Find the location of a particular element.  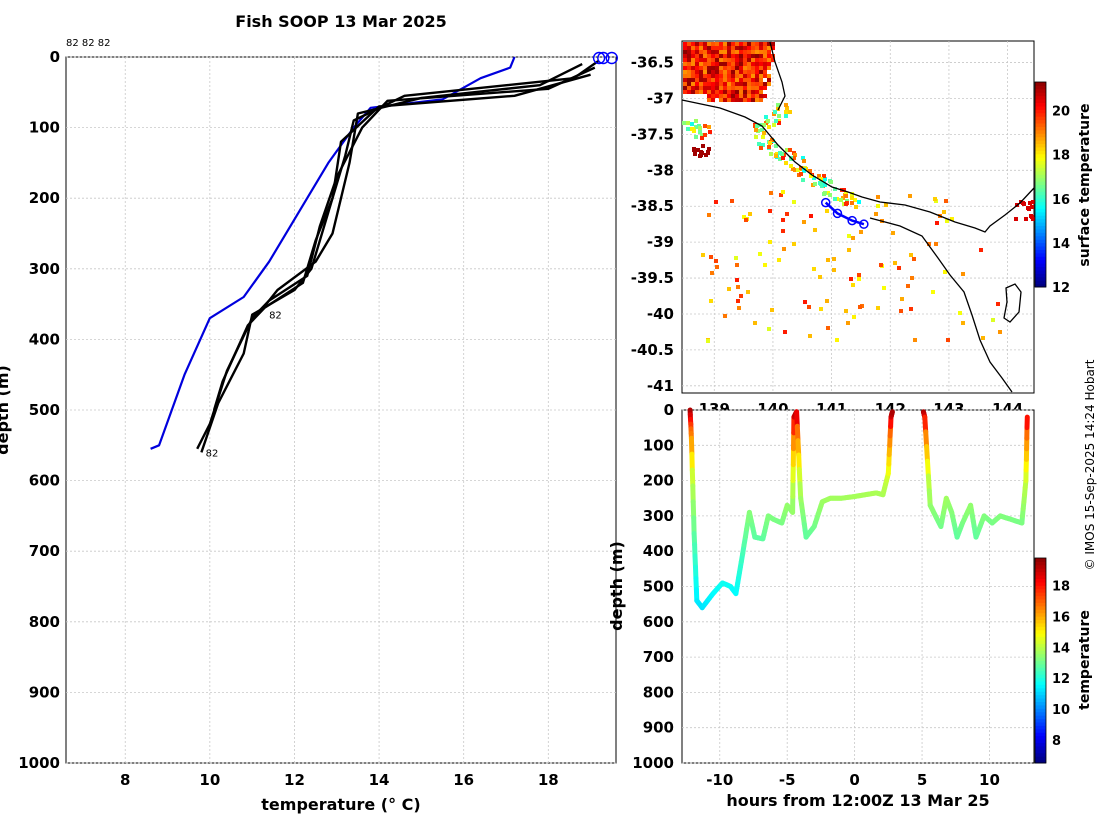

section-y-tick-label: 500 is located at coordinates (658, 587).